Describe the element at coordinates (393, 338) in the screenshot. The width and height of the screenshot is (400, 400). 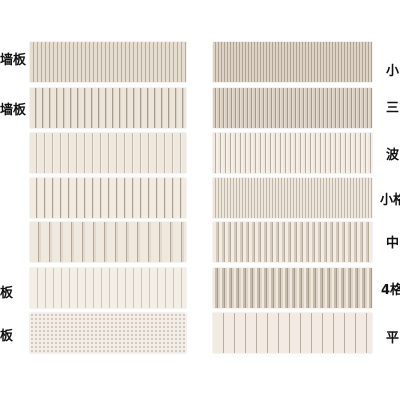
I see `label: 平` at that location.